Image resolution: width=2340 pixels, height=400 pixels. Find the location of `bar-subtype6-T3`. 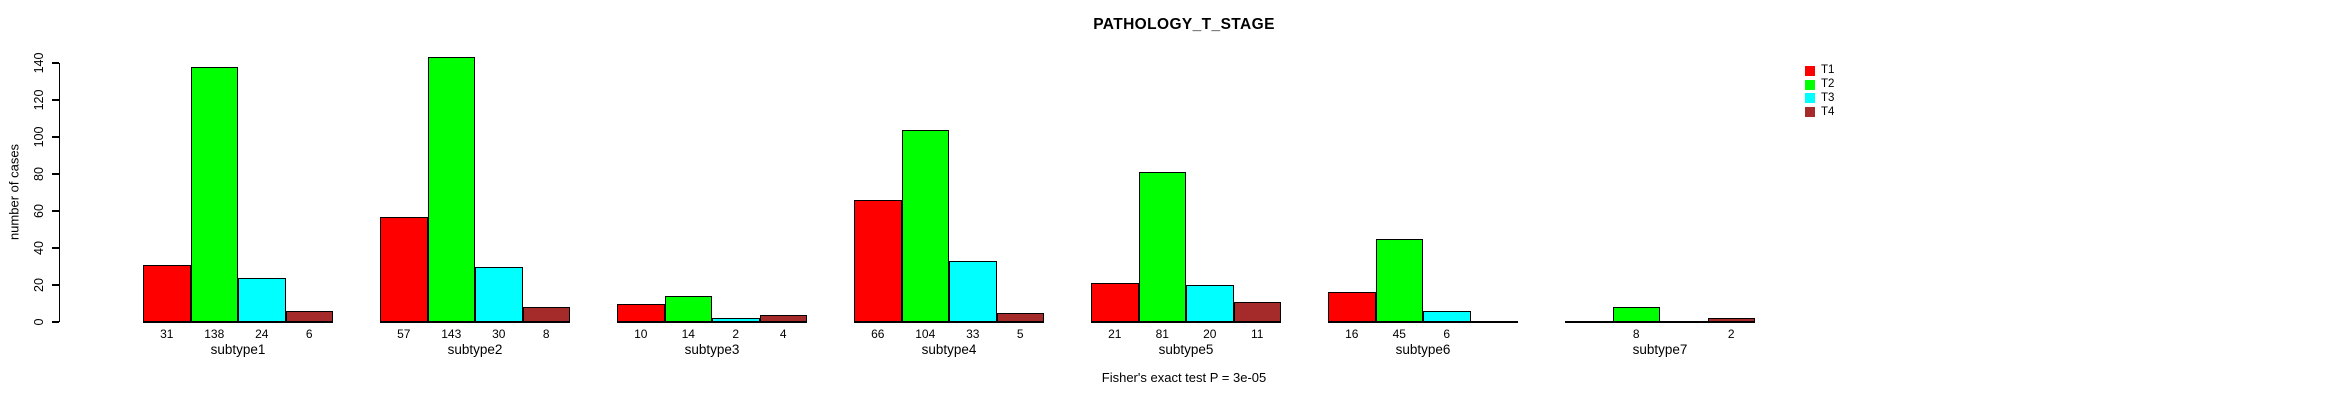

bar-subtype6-T3 is located at coordinates (1447, 316).